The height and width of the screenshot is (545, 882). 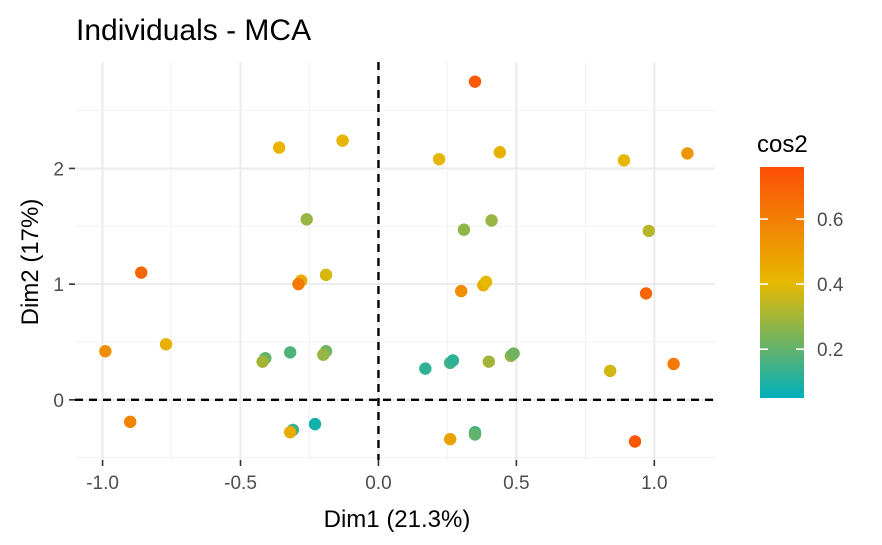 What do you see at coordinates (830, 220) in the screenshot?
I see `legend-tick-label: 0.6` at bounding box center [830, 220].